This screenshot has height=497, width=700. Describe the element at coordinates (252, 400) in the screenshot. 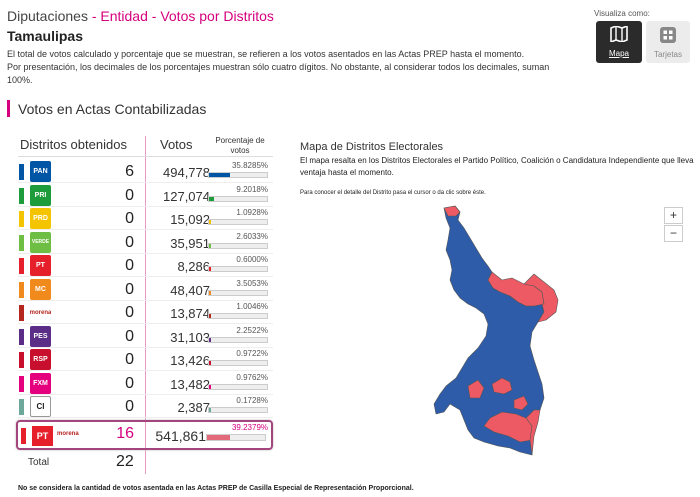

I see `row-porcentaje: 0.1728%` at that location.